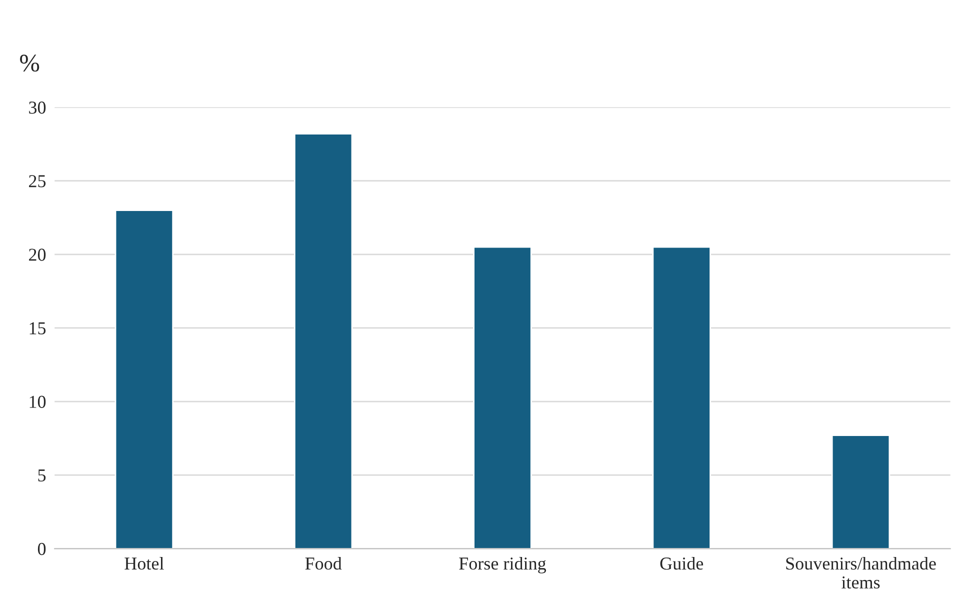  Describe the element at coordinates (38, 402) in the screenshot. I see `y-tick-label: 10` at that location.